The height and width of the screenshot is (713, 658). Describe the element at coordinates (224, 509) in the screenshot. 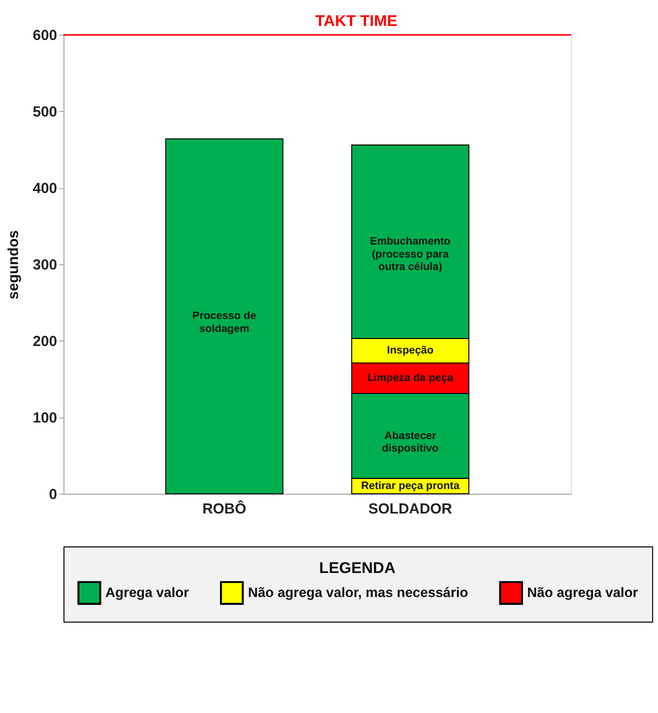

I see `x-tick-label: ROBÔ` at that location.